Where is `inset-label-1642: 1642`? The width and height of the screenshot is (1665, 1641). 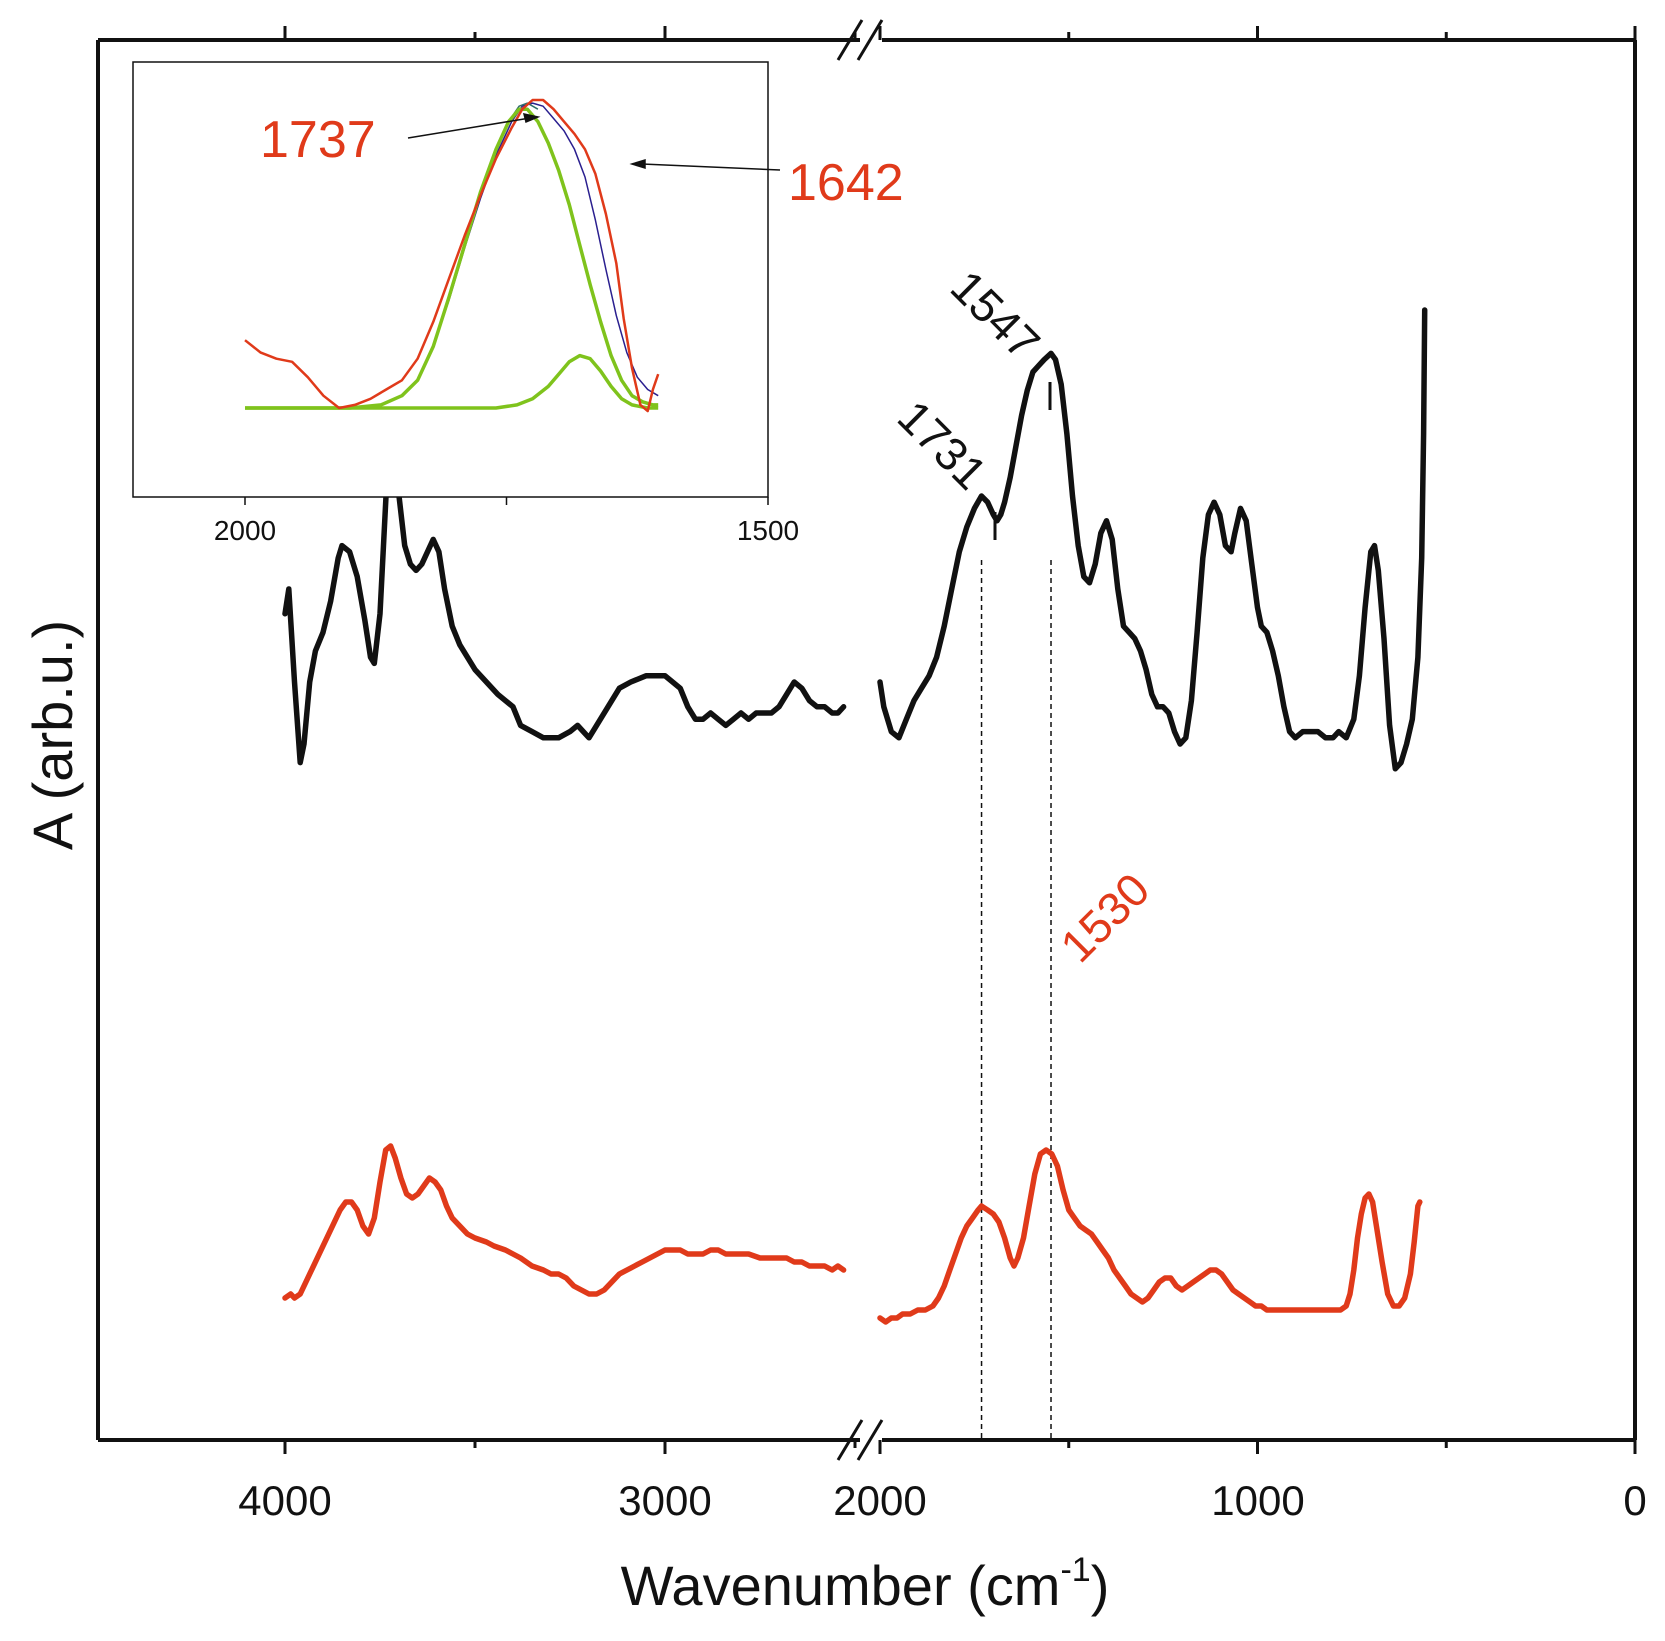 inset-label-1642: 1642 is located at coordinates (846, 183).